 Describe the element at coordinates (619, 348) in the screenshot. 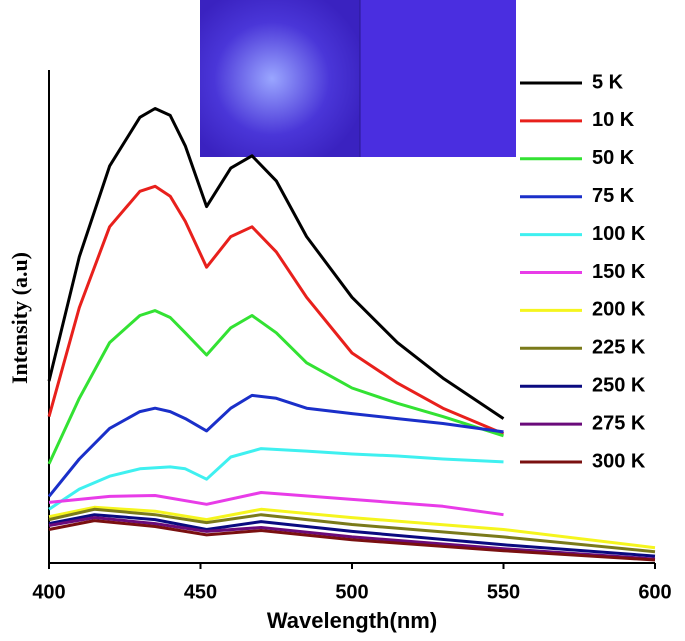

I see `legend-label: 225 K` at that location.